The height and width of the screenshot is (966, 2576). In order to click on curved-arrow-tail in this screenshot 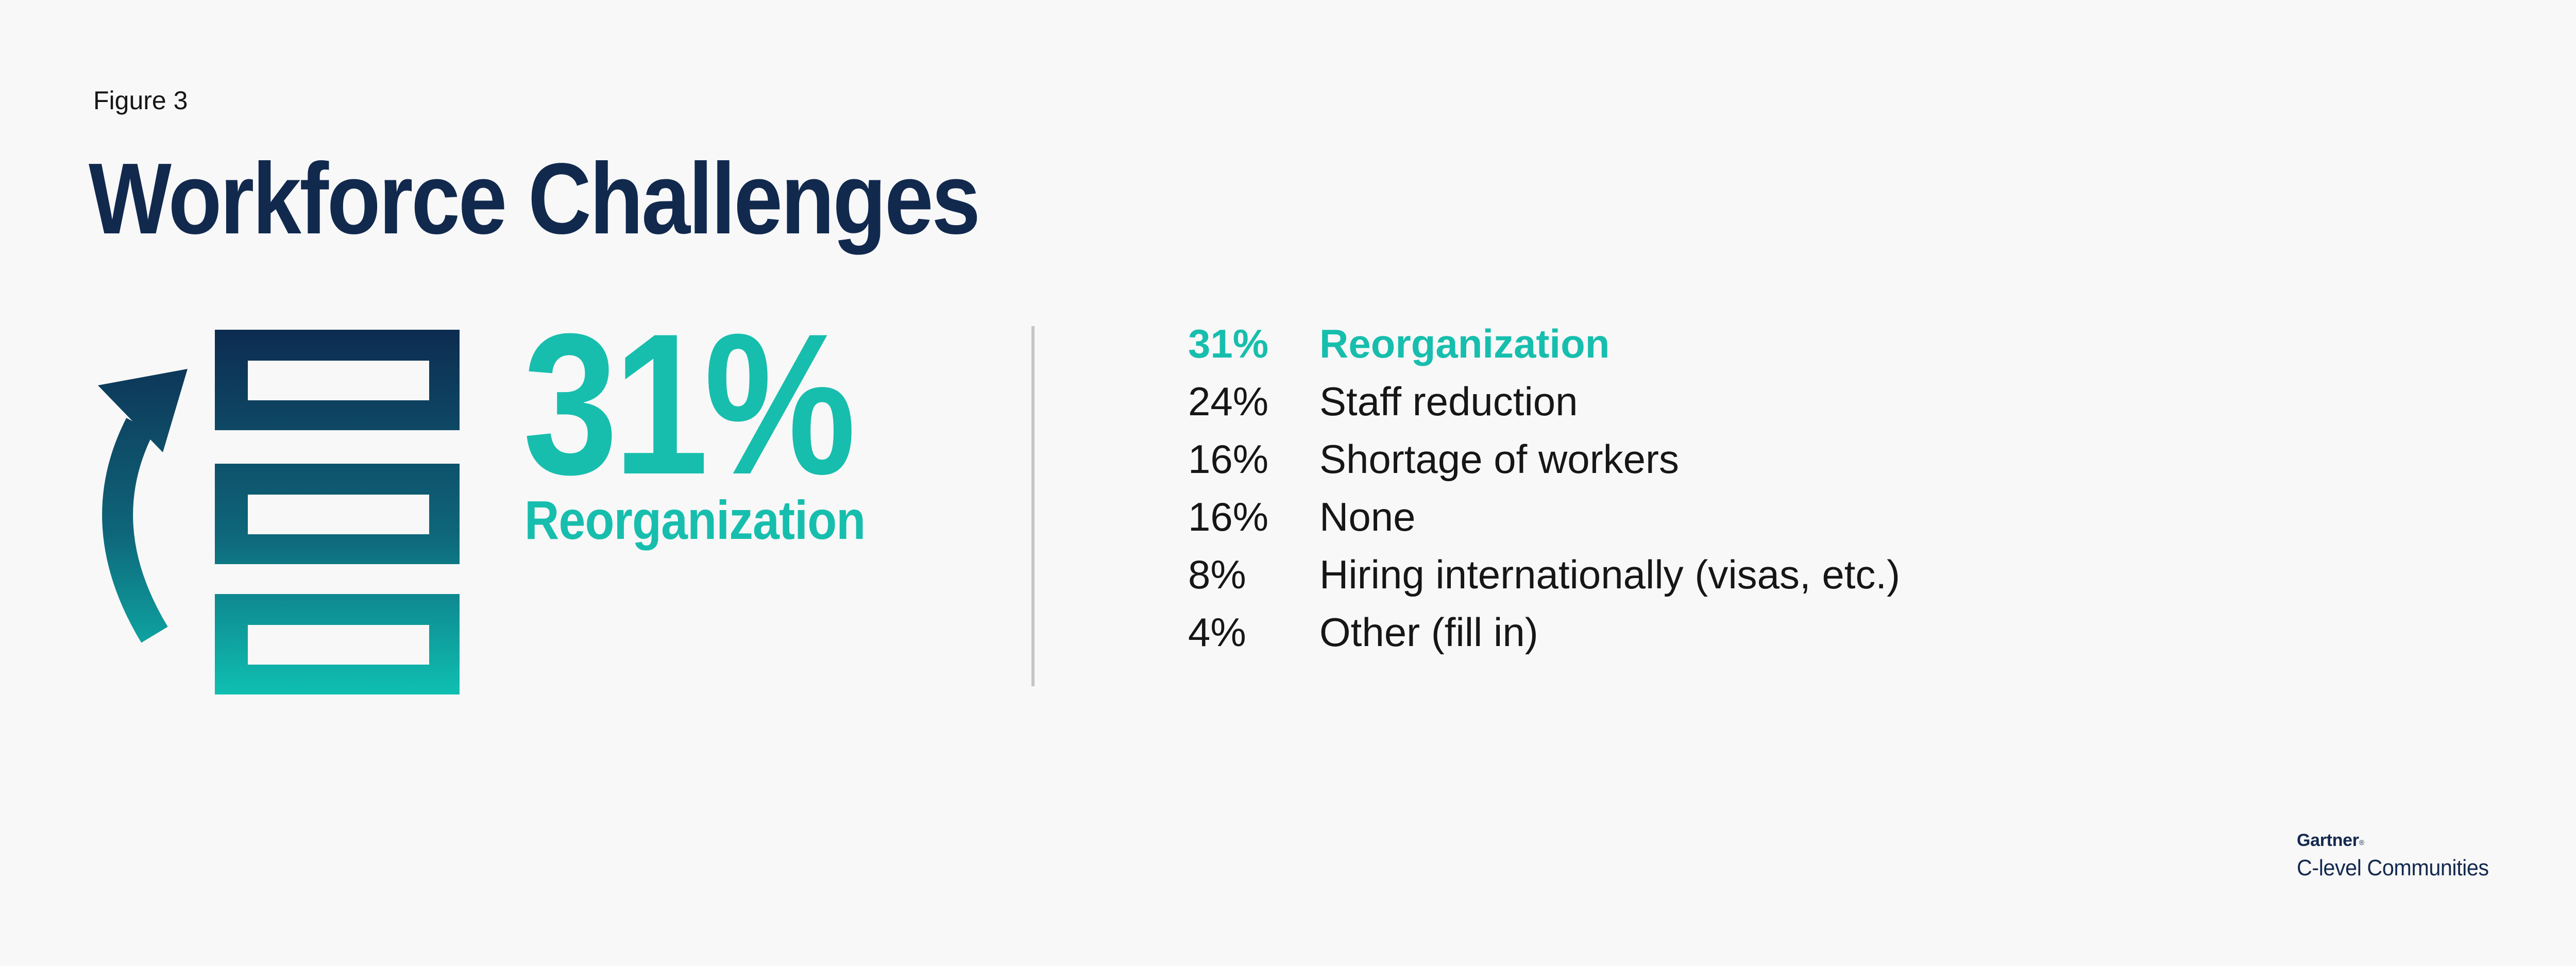, I will do `click(135, 530)`.